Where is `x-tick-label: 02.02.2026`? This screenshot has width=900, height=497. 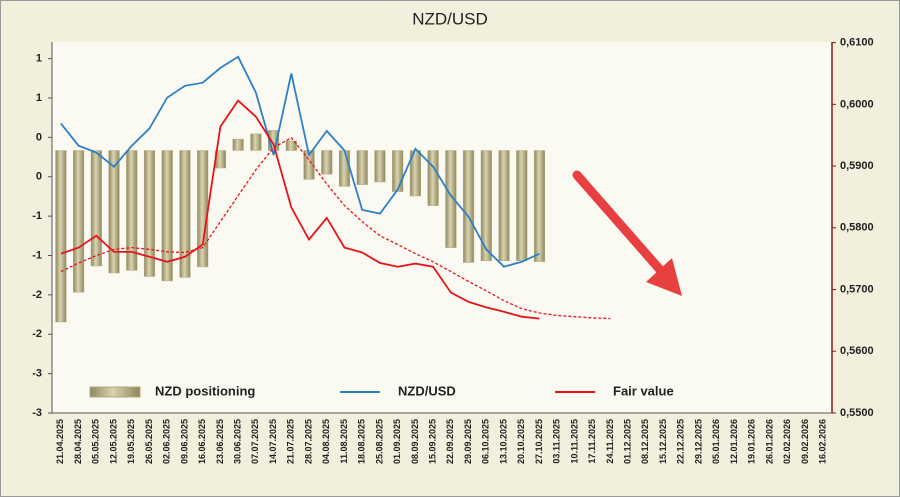
x-tick-label: 02.02.2026 is located at coordinates (787, 441).